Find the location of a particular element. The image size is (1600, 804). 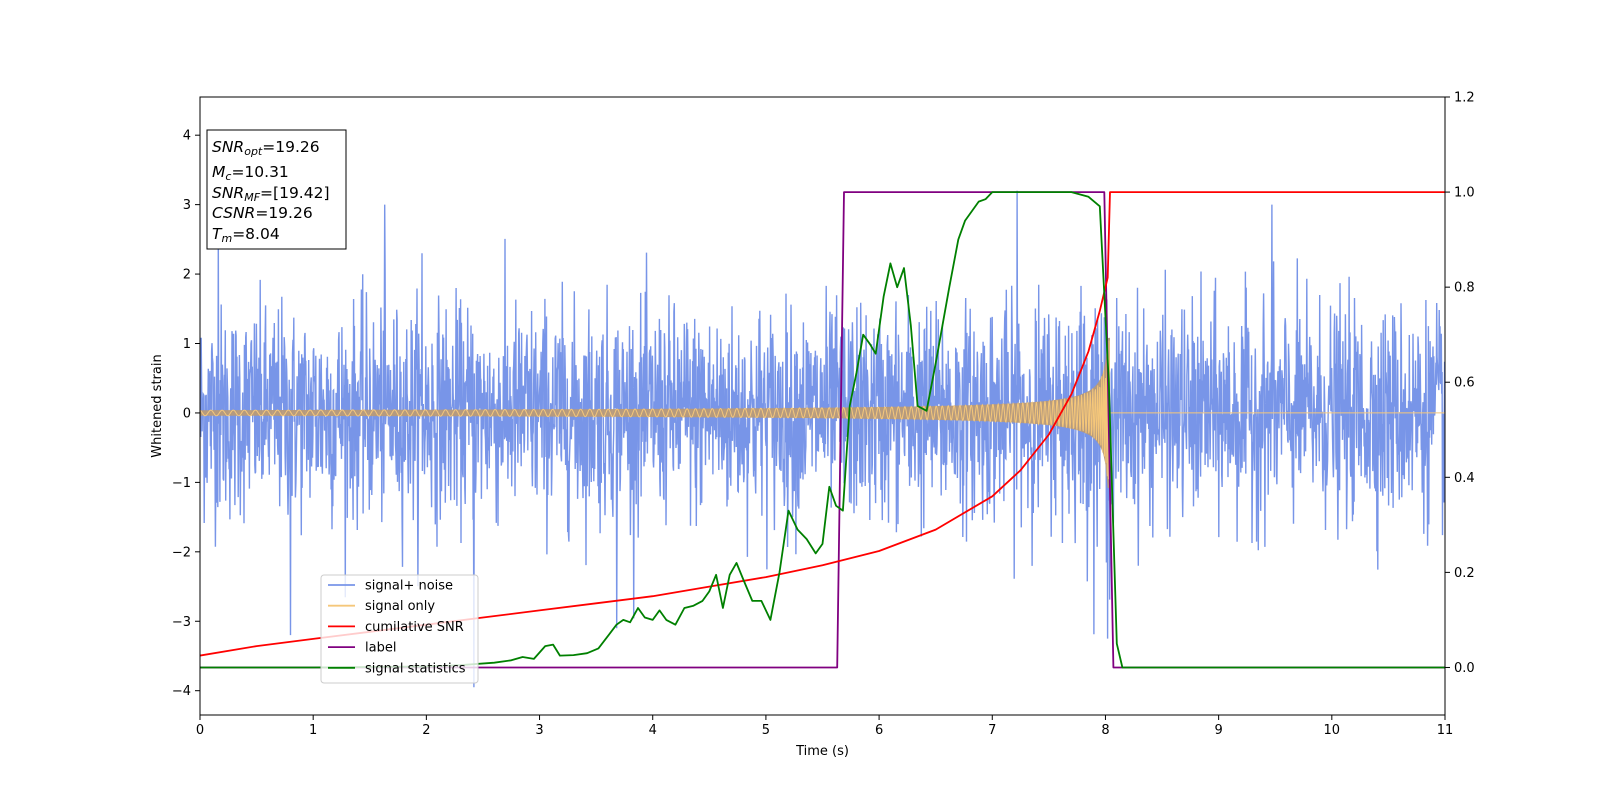

y-left-tick-label: −2 is located at coordinates (181, 552).